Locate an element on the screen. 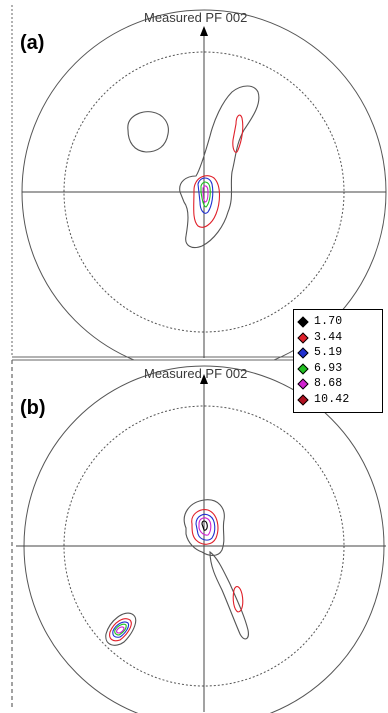 The height and width of the screenshot is (713, 388). contour-magenta-center-b is located at coordinates (205, 526).